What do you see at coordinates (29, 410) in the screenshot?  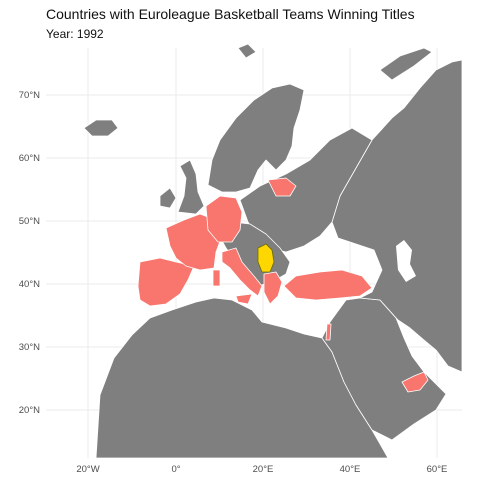 I see `y-tick-label: 20°N` at bounding box center [29, 410].